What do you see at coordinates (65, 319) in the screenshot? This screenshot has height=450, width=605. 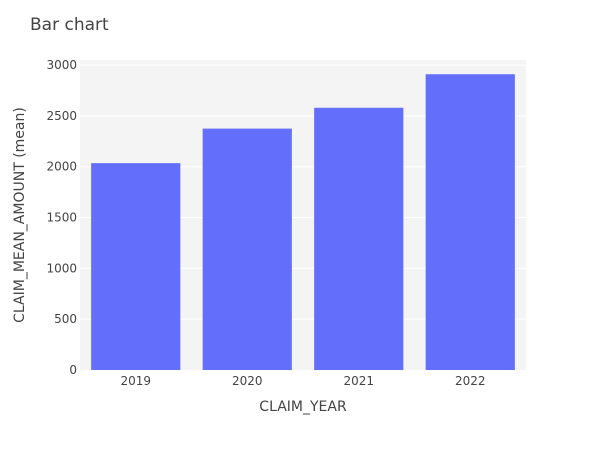 I see `y-tick-label: 500` at bounding box center [65, 319].